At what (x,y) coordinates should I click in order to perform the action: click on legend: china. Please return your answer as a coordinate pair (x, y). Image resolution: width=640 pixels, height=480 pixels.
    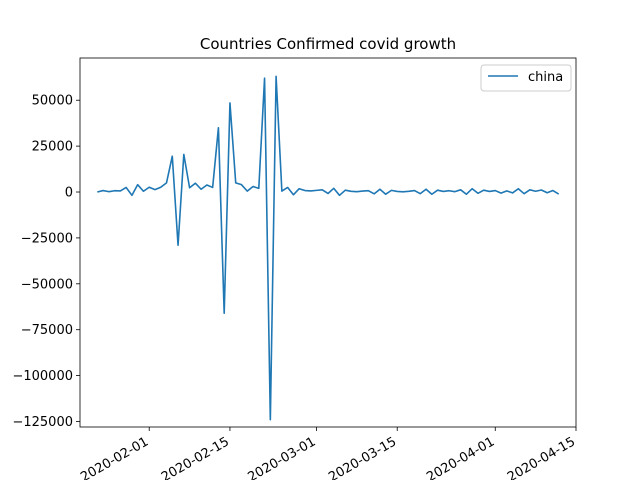
    Looking at the image, I should click on (526, 78).